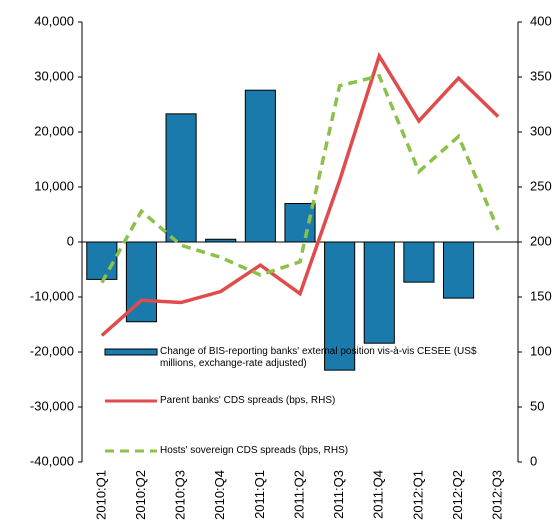  I want to click on y-tick-label: 10,000, so click(54, 185).